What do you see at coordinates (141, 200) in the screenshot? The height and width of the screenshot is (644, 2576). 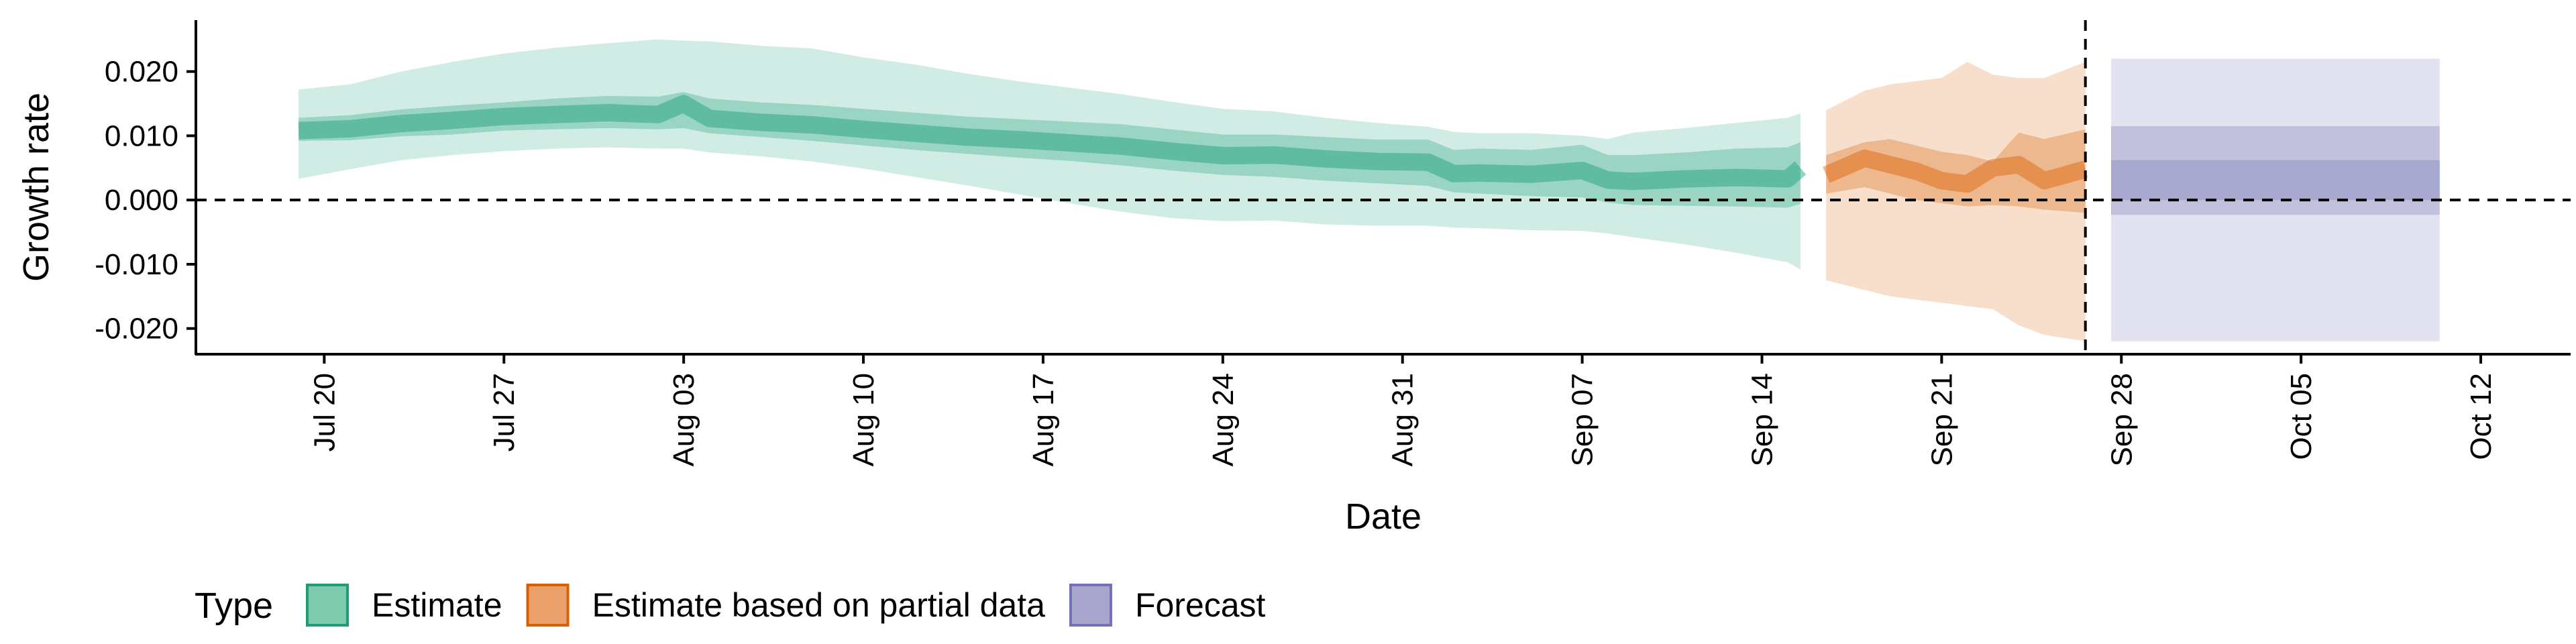 I see `y-tick-label: 0.000` at bounding box center [141, 200].